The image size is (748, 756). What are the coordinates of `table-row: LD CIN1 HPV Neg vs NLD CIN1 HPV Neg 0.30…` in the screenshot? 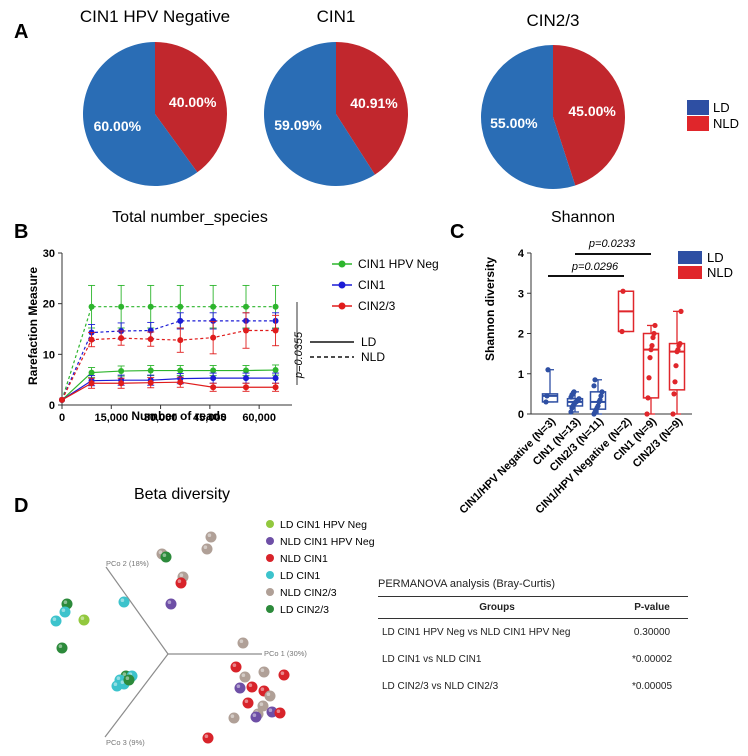 It's located at (533, 633).